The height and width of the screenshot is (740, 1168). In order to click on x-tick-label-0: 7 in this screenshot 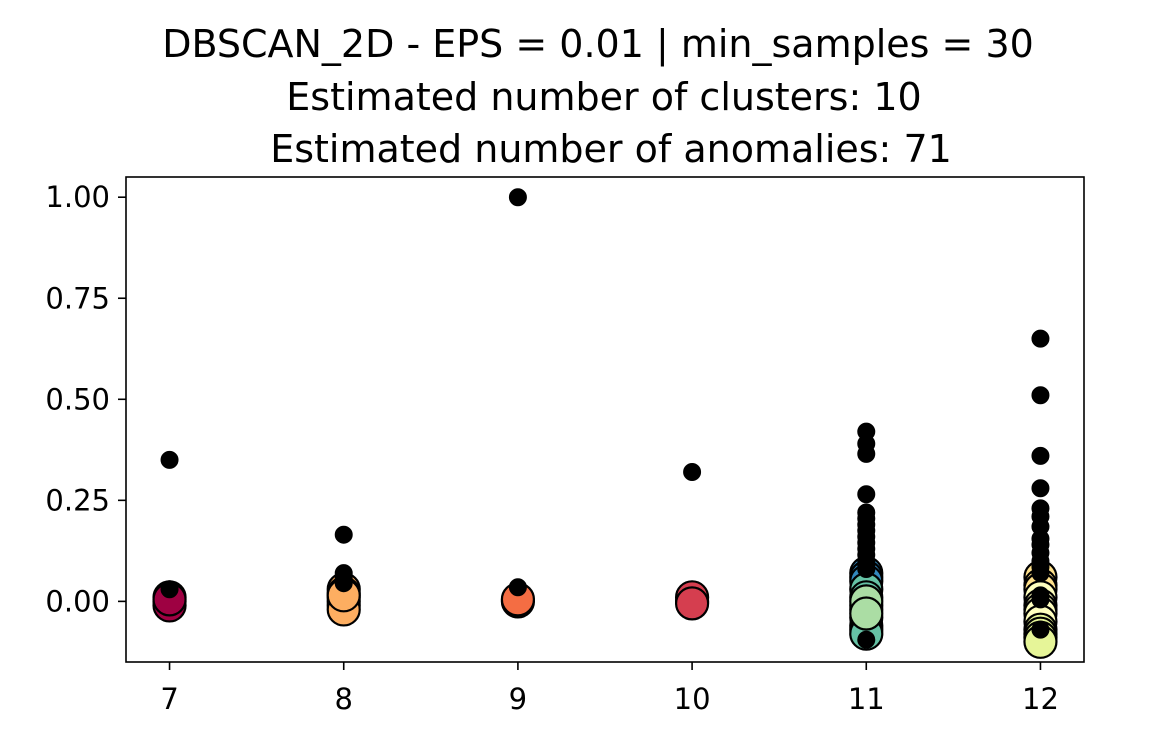, I will do `click(169, 699)`.